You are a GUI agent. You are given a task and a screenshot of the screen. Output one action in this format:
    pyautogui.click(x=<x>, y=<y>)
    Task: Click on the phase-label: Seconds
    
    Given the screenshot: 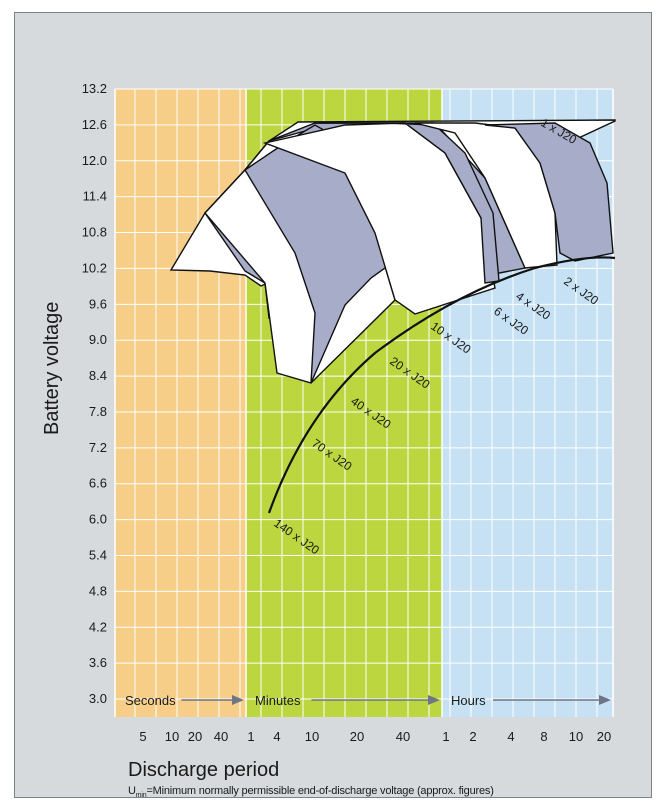 What is the action you would take?
    pyautogui.click(x=150, y=700)
    